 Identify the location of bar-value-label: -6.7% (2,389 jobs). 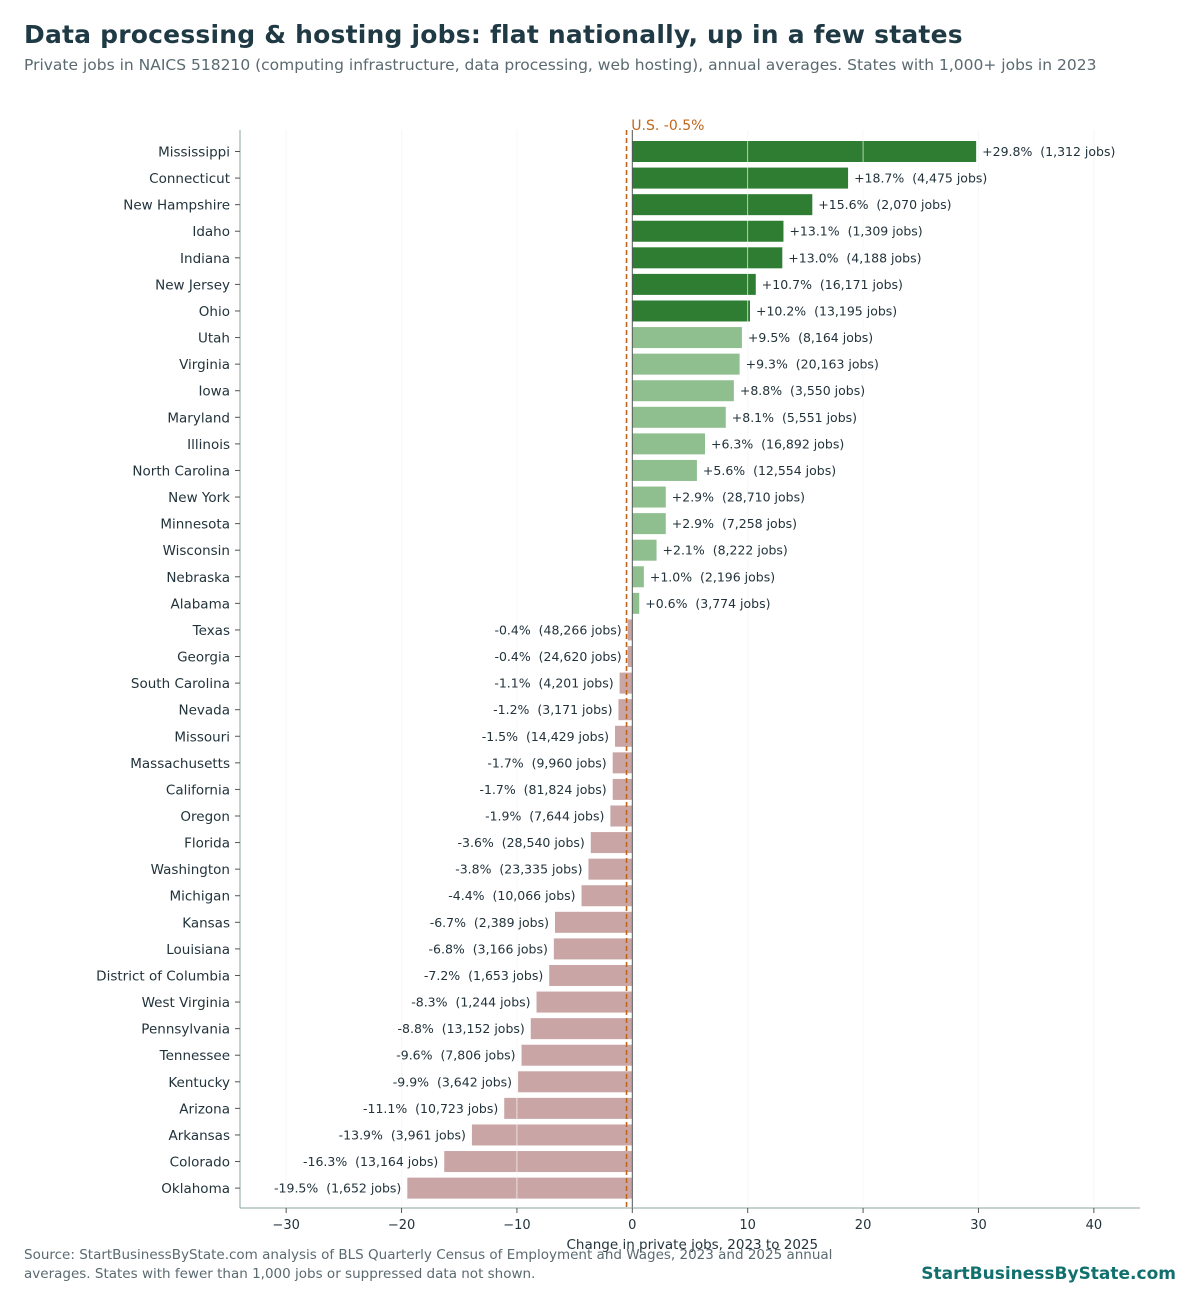
(489, 922).